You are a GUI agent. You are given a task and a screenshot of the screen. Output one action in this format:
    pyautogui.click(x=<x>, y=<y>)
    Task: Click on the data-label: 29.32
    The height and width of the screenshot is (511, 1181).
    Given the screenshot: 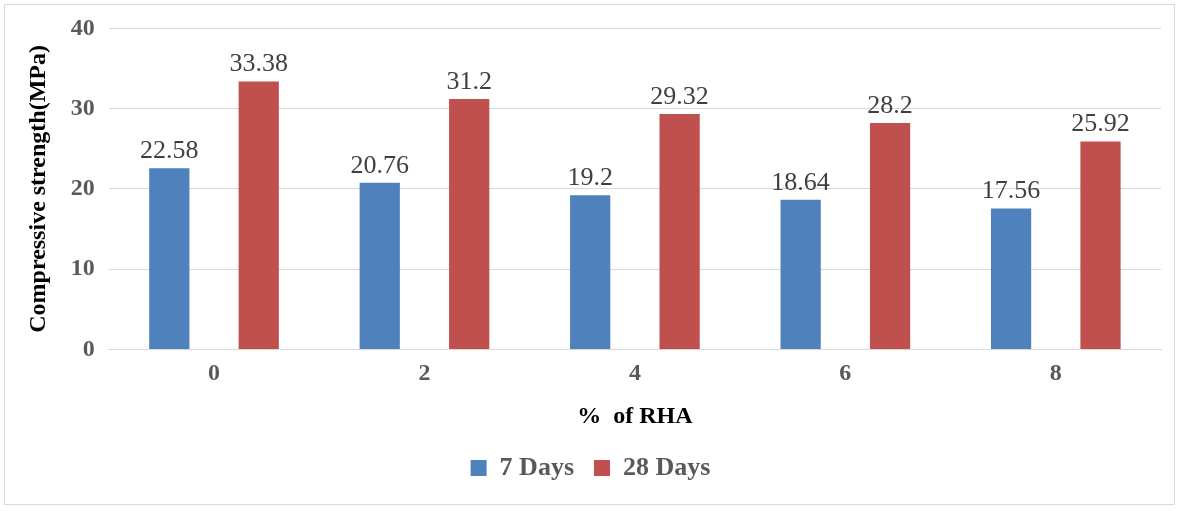 What is the action you would take?
    pyautogui.click(x=679, y=95)
    